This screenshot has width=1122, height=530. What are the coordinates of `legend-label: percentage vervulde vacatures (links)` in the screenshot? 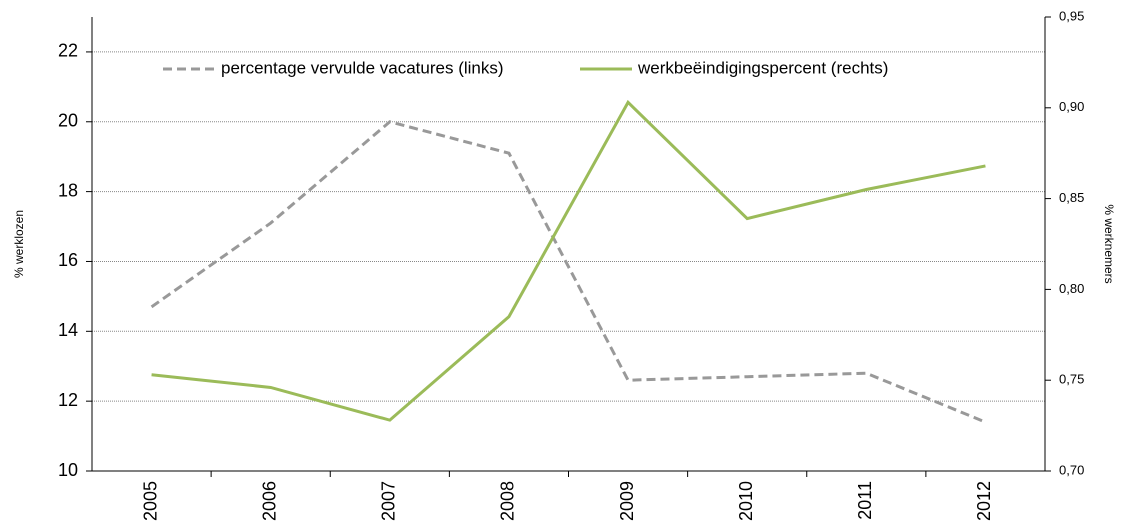 It's located at (362, 67).